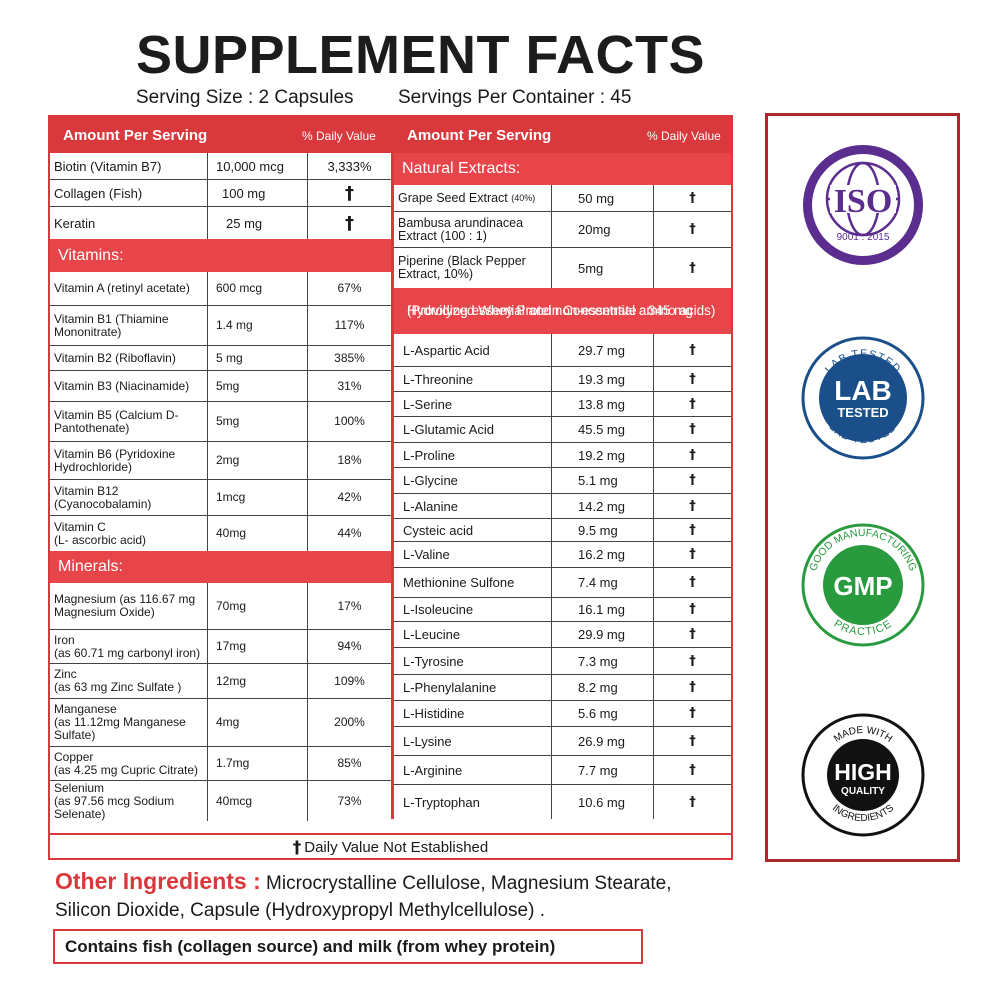  I want to click on nutrient-dv: 200%, so click(349, 722).